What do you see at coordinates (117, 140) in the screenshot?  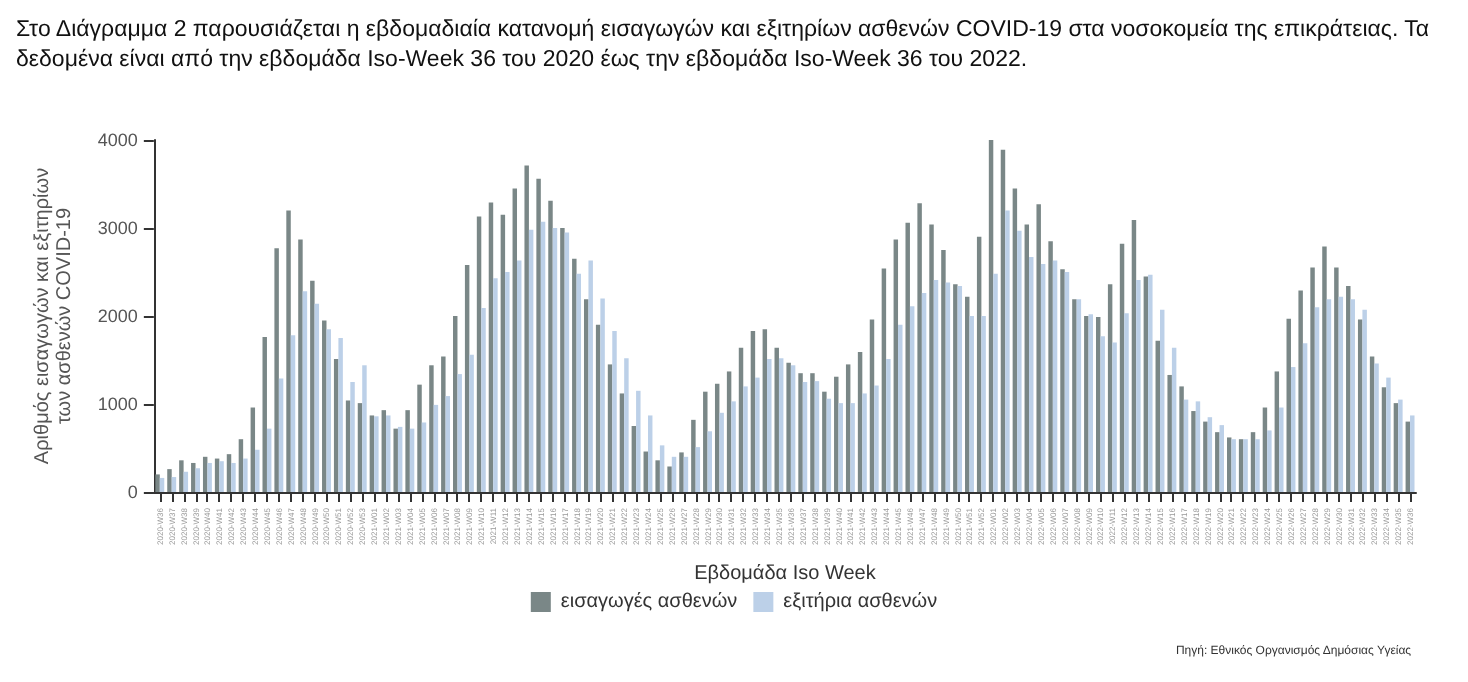 I see `y-tick-label: 4000` at bounding box center [117, 140].